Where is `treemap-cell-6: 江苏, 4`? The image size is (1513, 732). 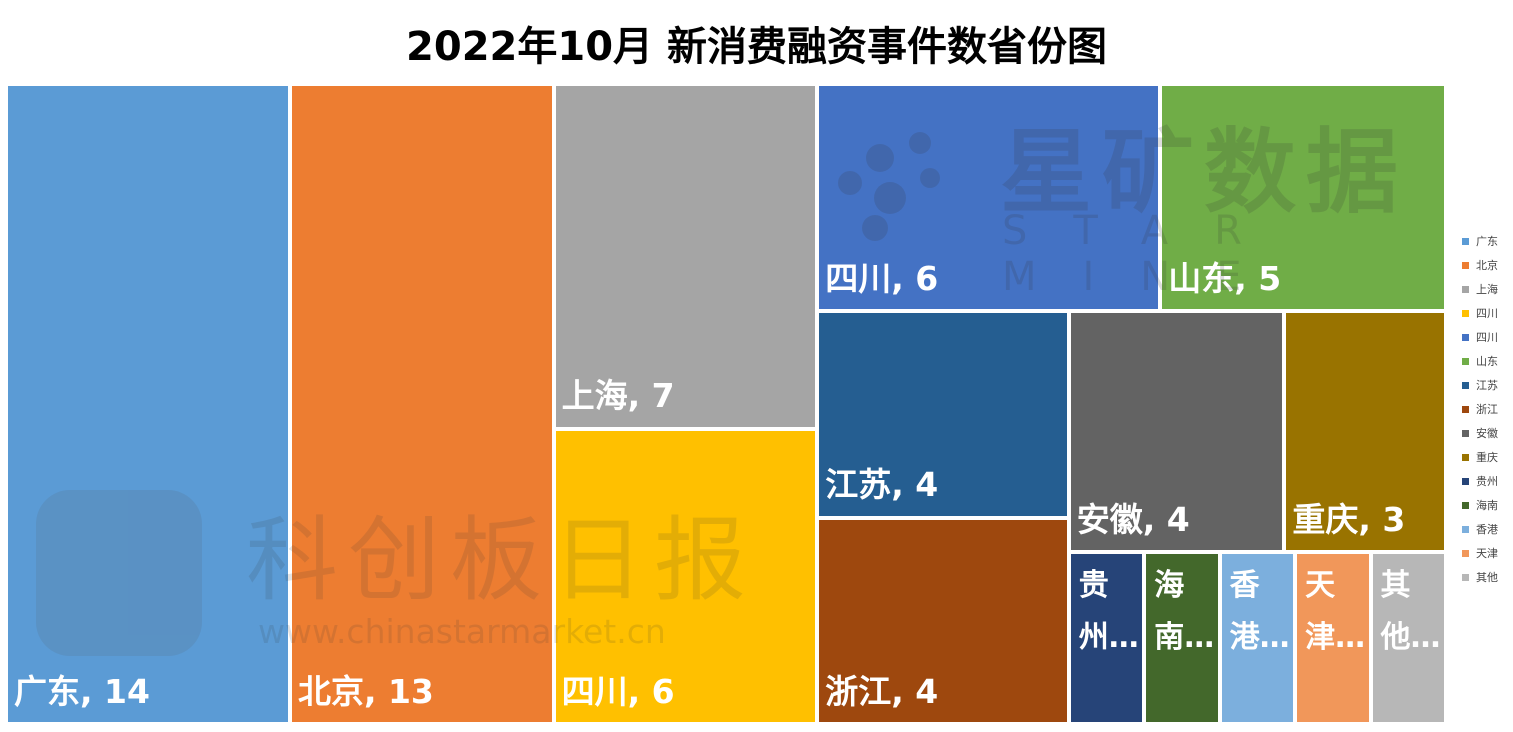
treemap-cell-6: 江苏, 4 is located at coordinates (943, 414).